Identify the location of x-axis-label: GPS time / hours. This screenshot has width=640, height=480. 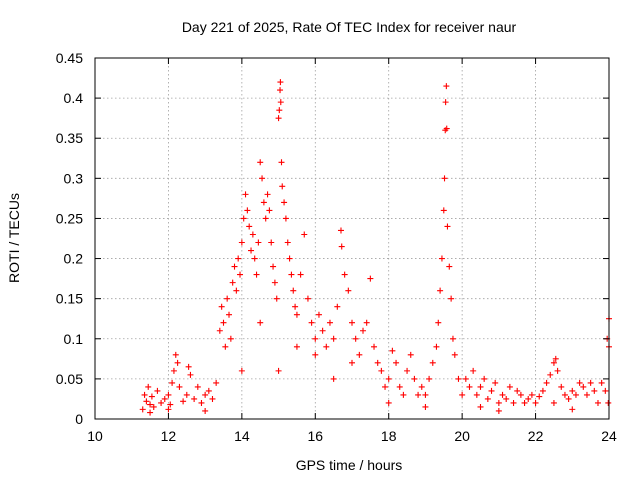
(349, 465).